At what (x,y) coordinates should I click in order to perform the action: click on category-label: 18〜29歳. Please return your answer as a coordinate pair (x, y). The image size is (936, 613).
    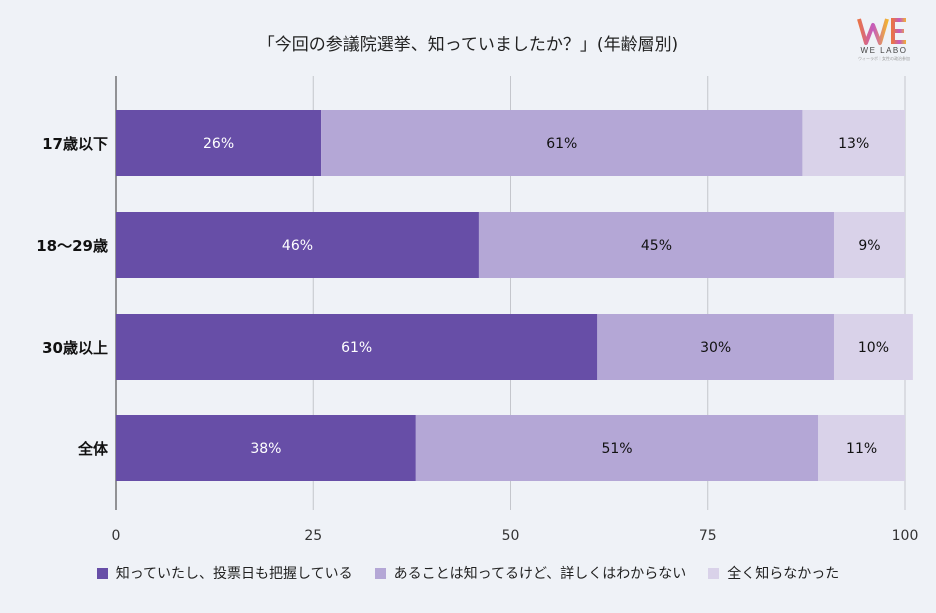
    Looking at the image, I should click on (72, 246).